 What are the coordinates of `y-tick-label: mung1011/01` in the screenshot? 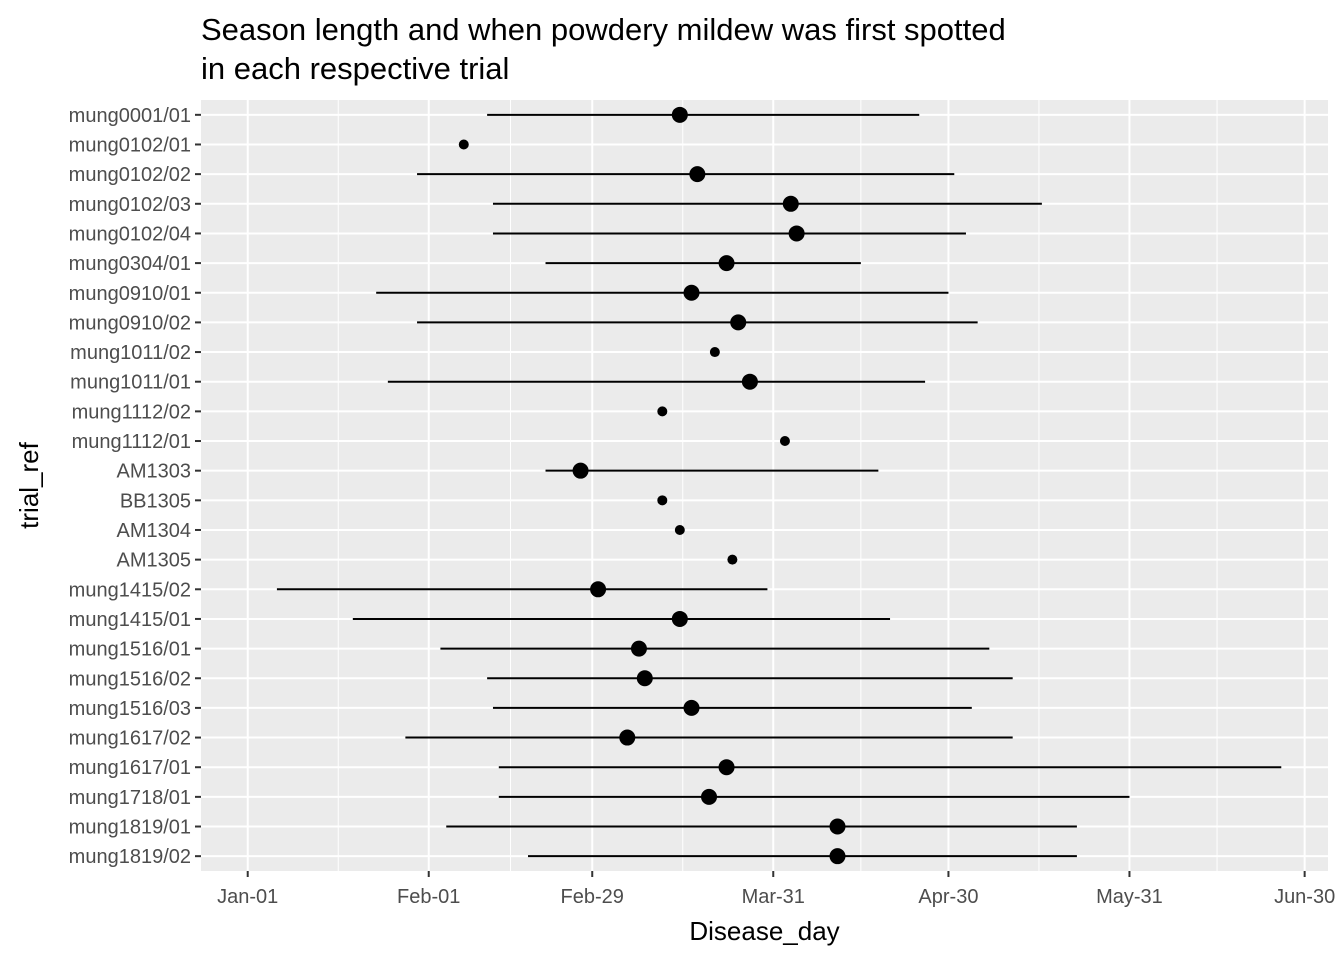 It's located at (130, 383).